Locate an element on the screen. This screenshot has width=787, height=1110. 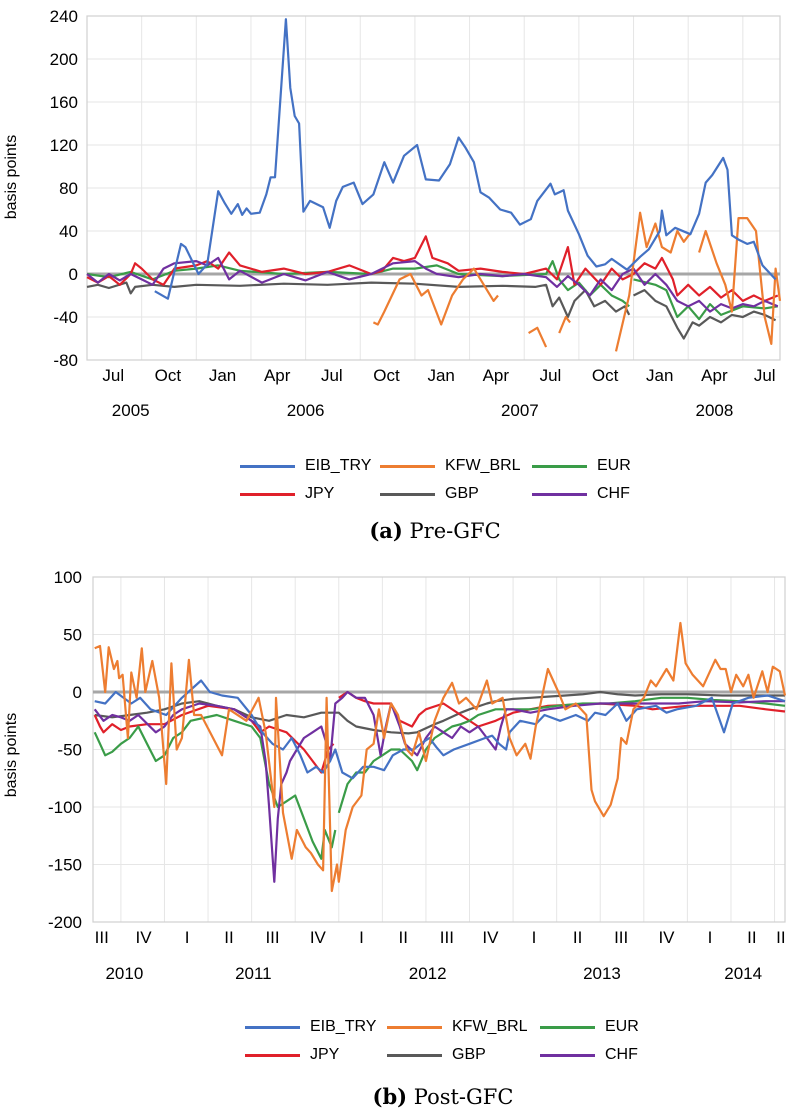
series-line-jpy is located at coordinates (562, 709).